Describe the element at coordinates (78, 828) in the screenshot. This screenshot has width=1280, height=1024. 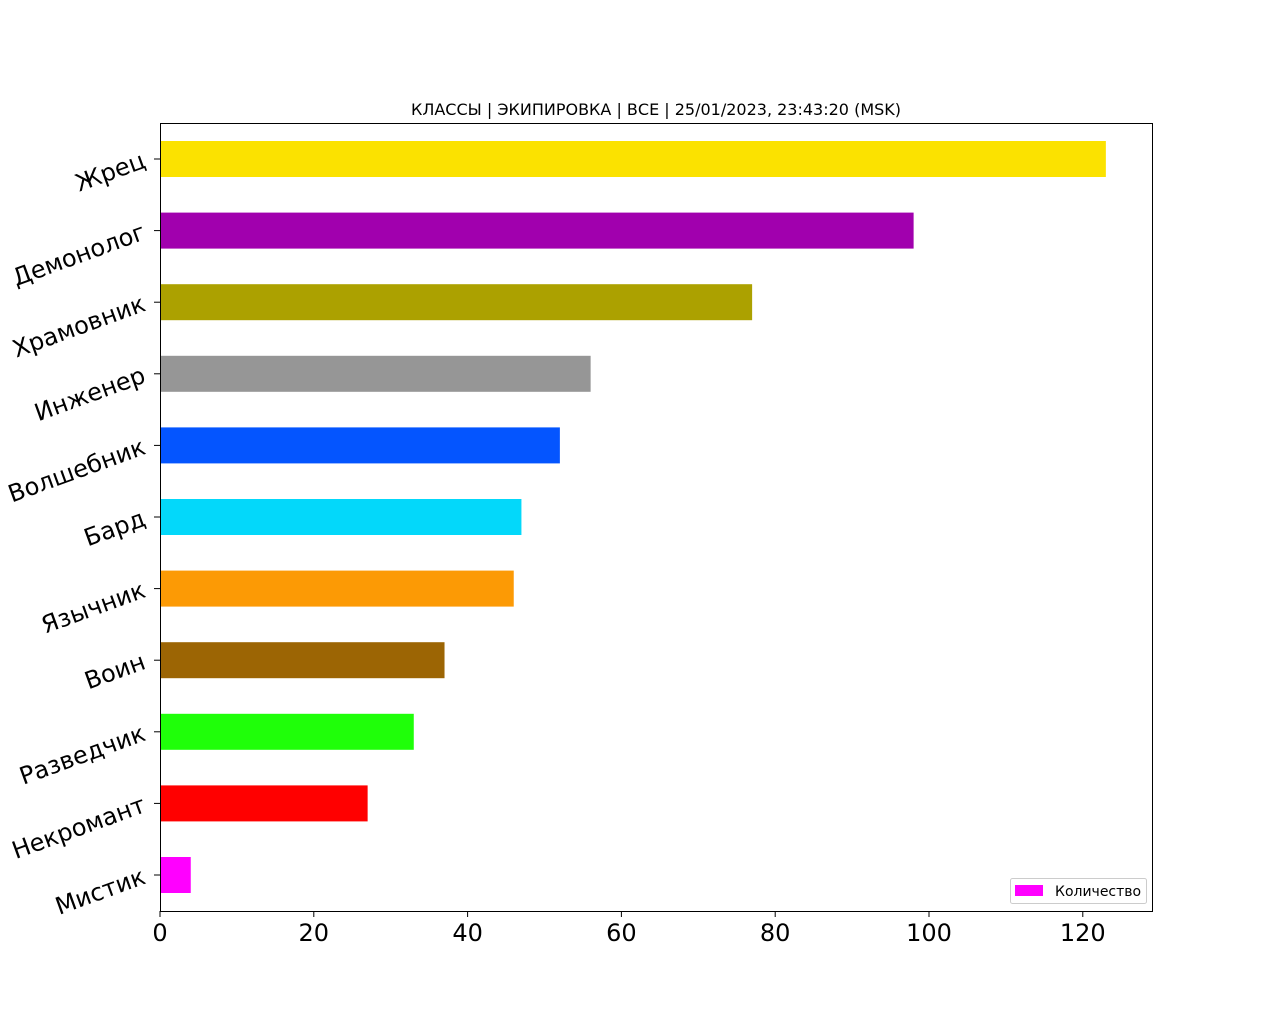
I see `y-tick-label: Некромант` at that location.